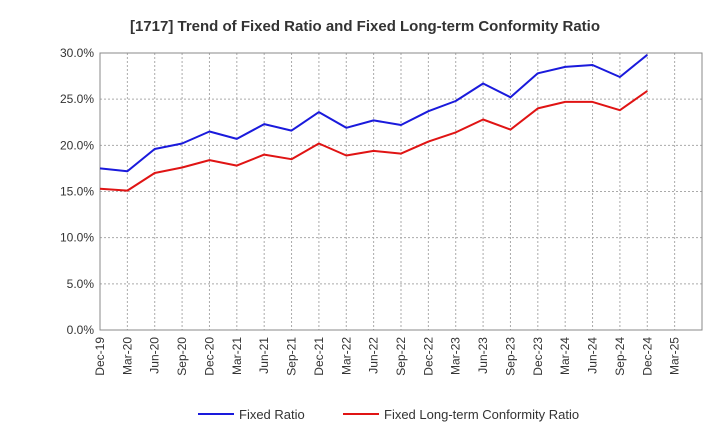 The image size is (720, 440). I want to click on y-tick-label: 0.0%, so click(81, 330).